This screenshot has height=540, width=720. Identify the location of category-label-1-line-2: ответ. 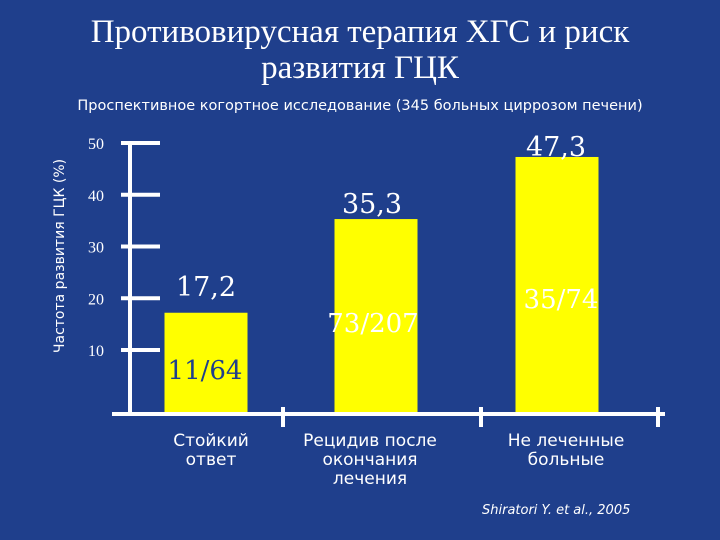
(211, 460).